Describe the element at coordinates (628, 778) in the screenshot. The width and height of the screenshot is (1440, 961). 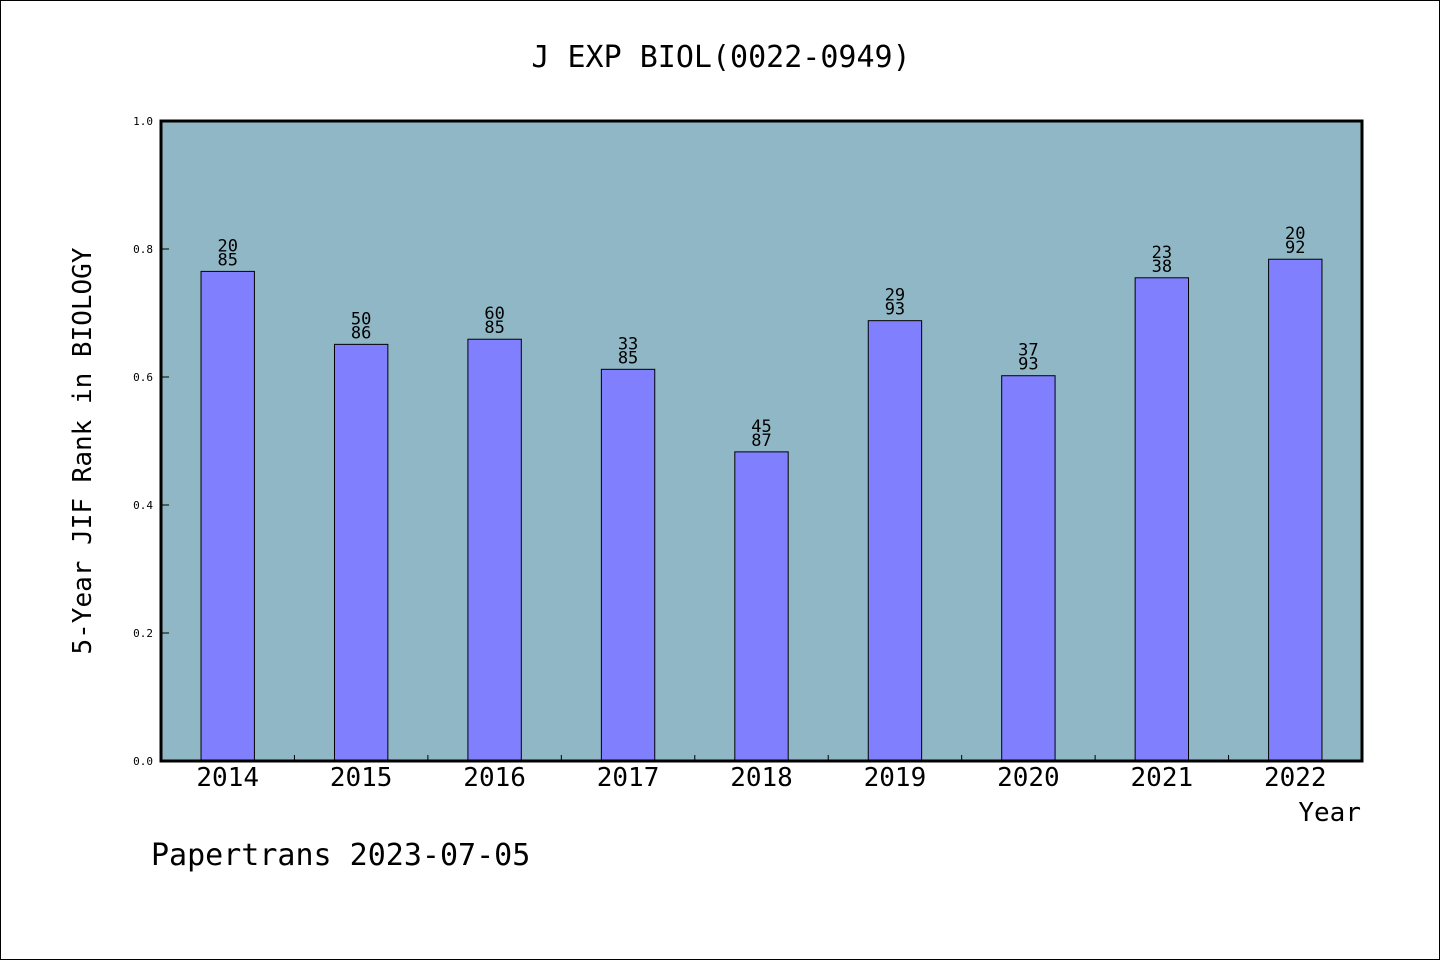
I see `x-tick-label-2017: 2017` at that location.